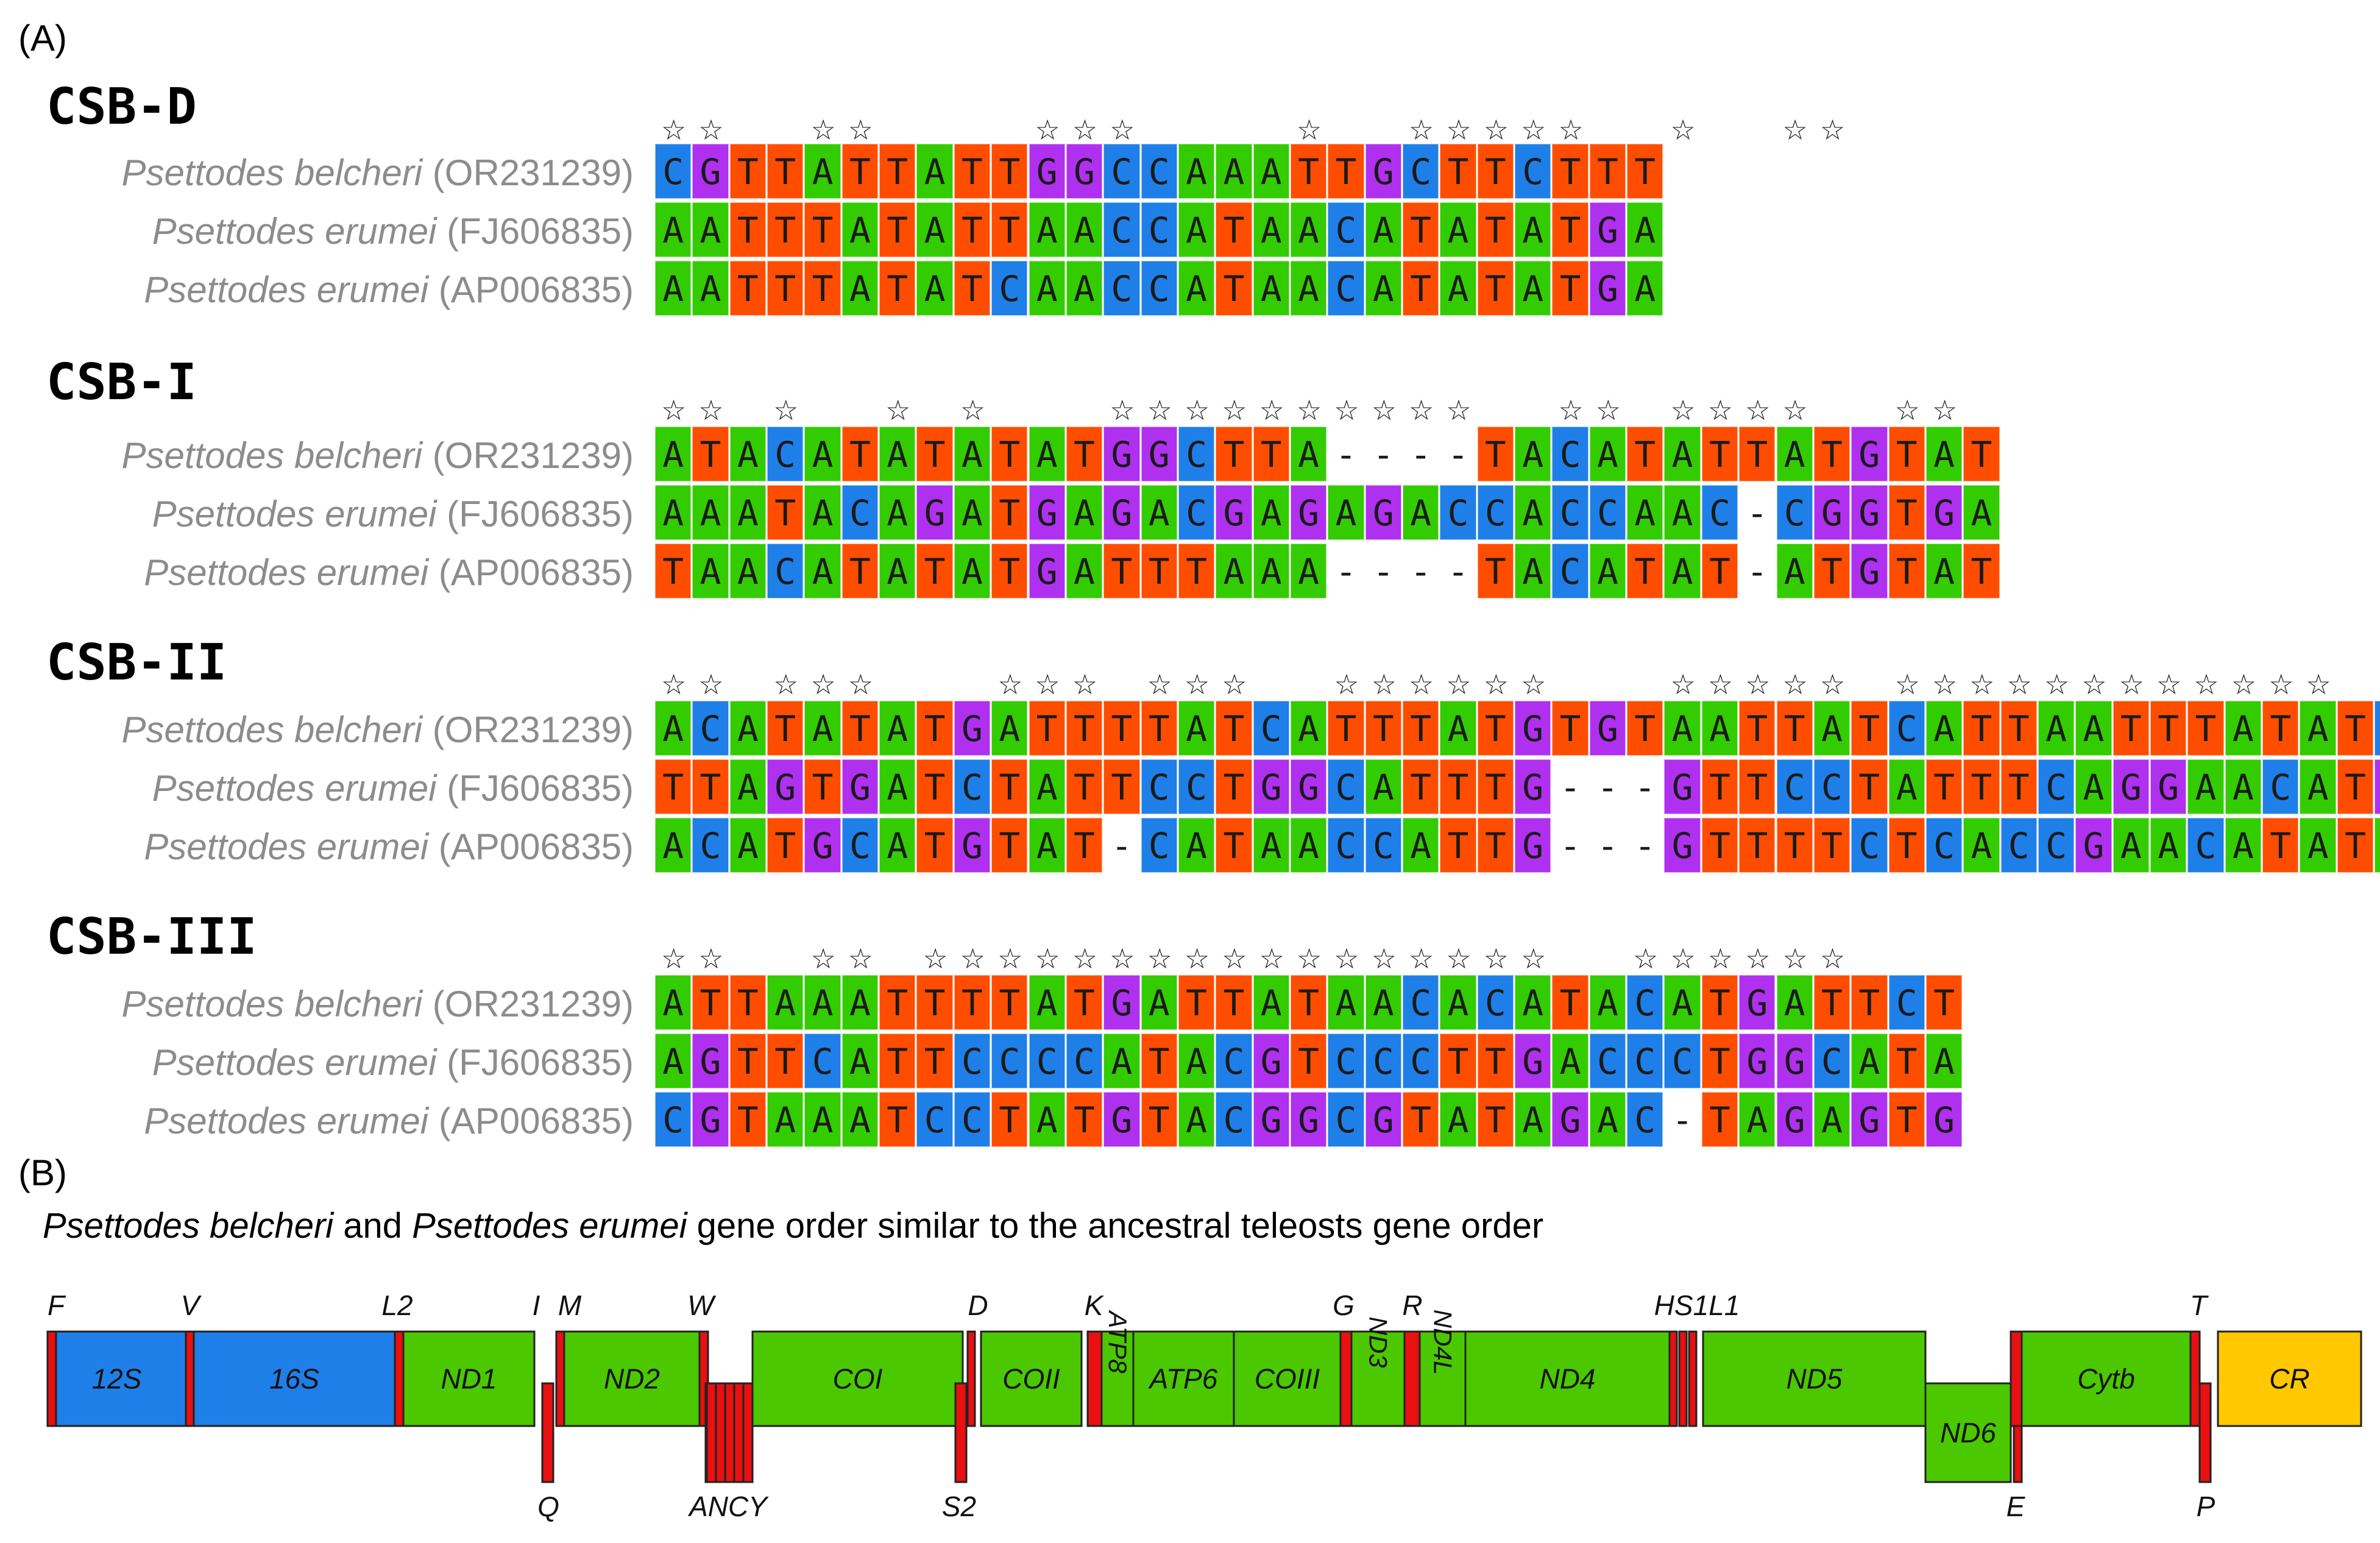 The image size is (2380, 1543). What do you see at coordinates (286, 289) in the screenshot?
I see `species-name: Psettodes erumei` at bounding box center [286, 289].